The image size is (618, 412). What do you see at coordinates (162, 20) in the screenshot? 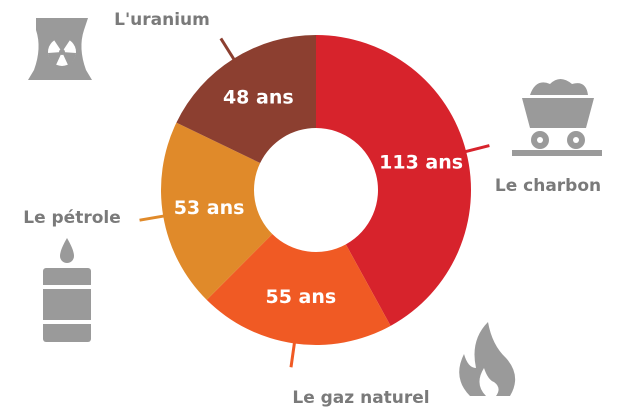
I see `category-label: L'uranium` at bounding box center [162, 20].